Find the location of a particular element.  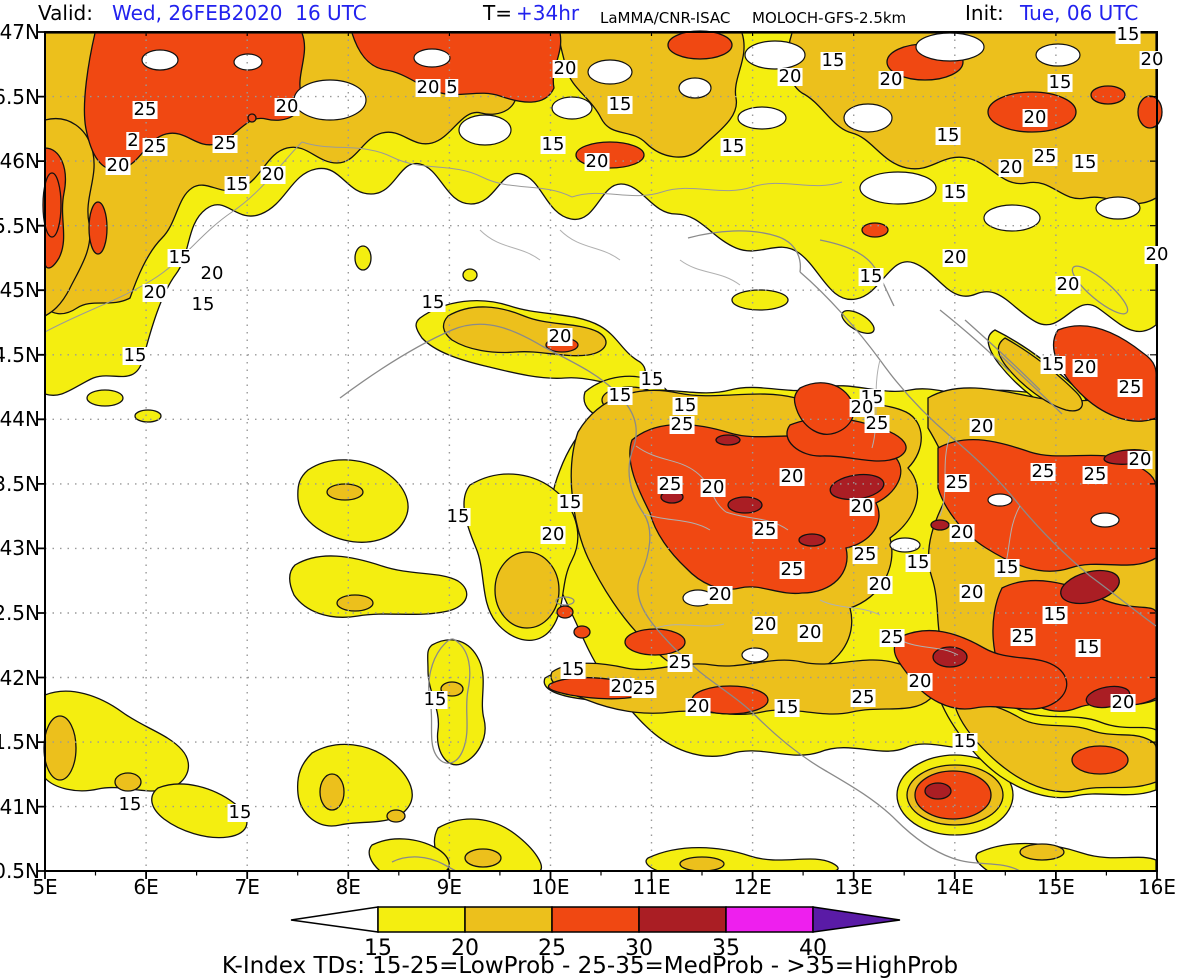

org-label: LaMMA/CNR-ISAC is located at coordinates (665, 18).